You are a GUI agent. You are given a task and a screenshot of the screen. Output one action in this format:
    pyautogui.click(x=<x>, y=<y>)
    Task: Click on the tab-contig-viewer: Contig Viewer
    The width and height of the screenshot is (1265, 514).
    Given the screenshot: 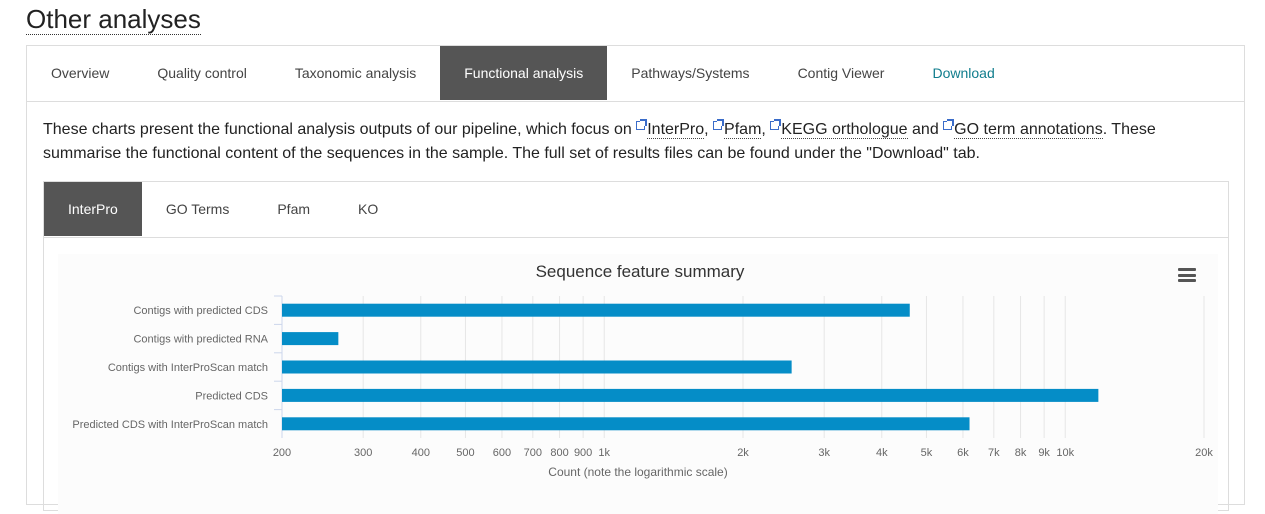 What is the action you would take?
    pyautogui.click(x=841, y=73)
    